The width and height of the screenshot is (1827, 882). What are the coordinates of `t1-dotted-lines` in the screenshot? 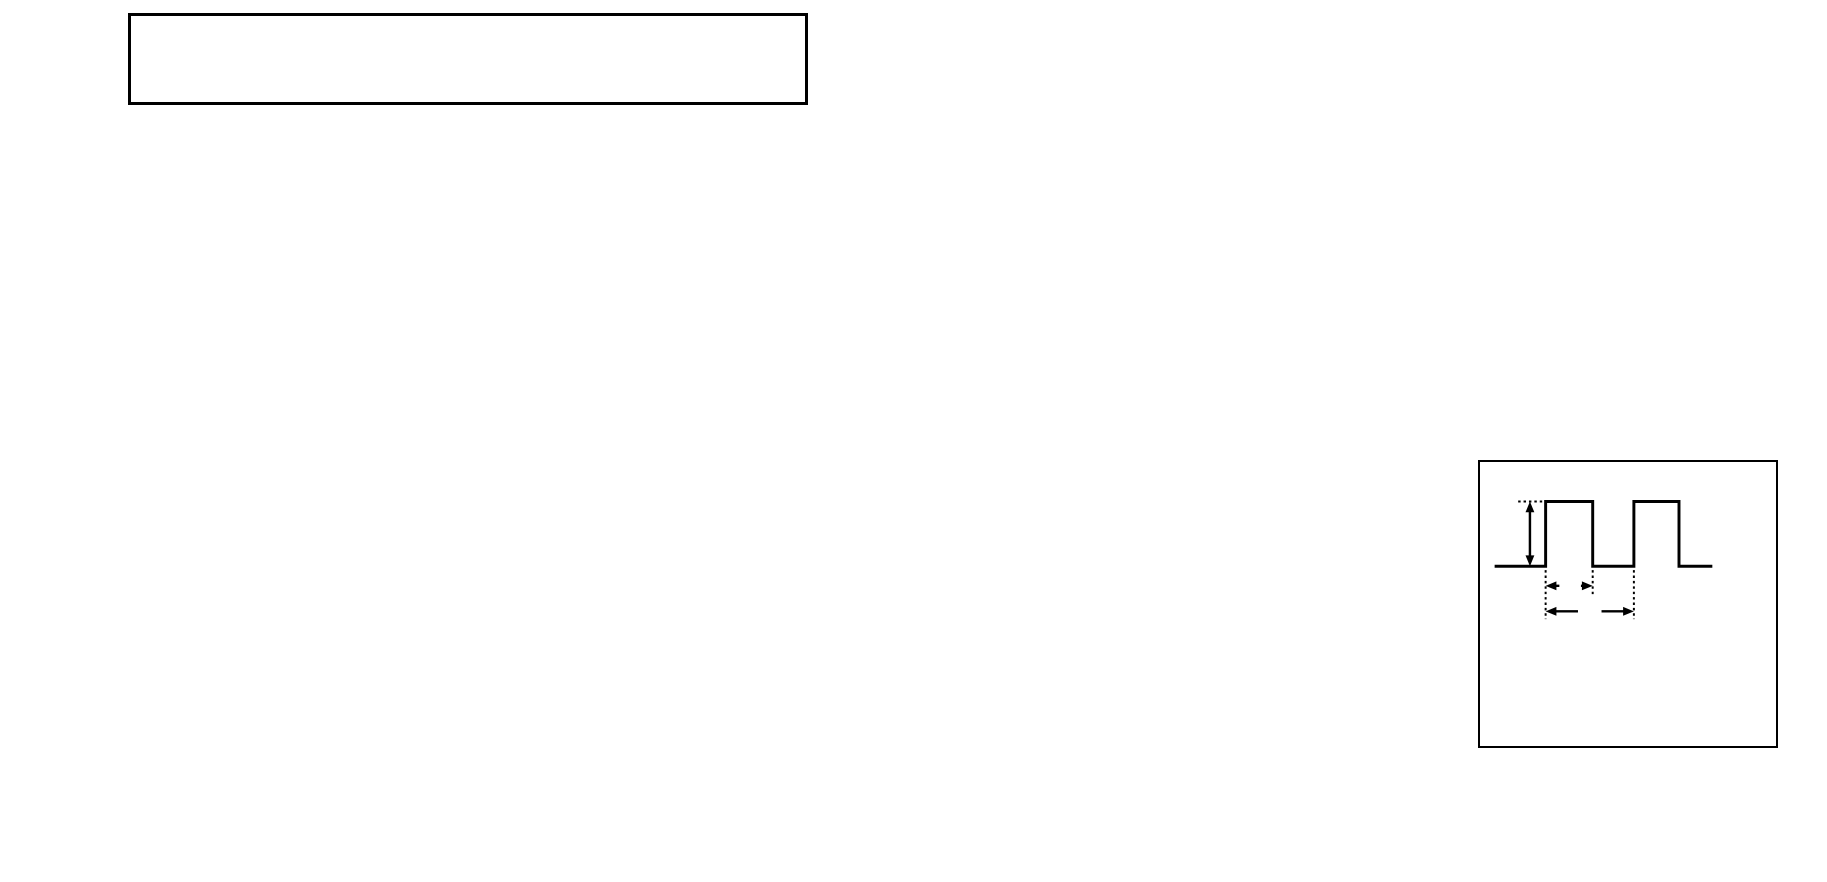 It's located at (1569, 595).